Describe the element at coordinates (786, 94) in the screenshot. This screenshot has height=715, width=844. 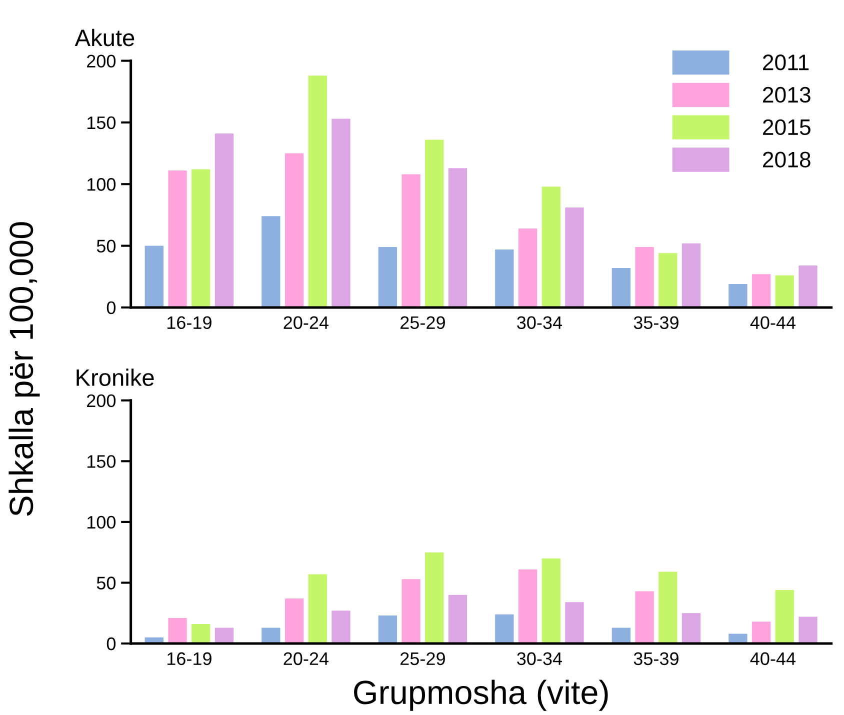
I see `legend-label: 2013` at that location.